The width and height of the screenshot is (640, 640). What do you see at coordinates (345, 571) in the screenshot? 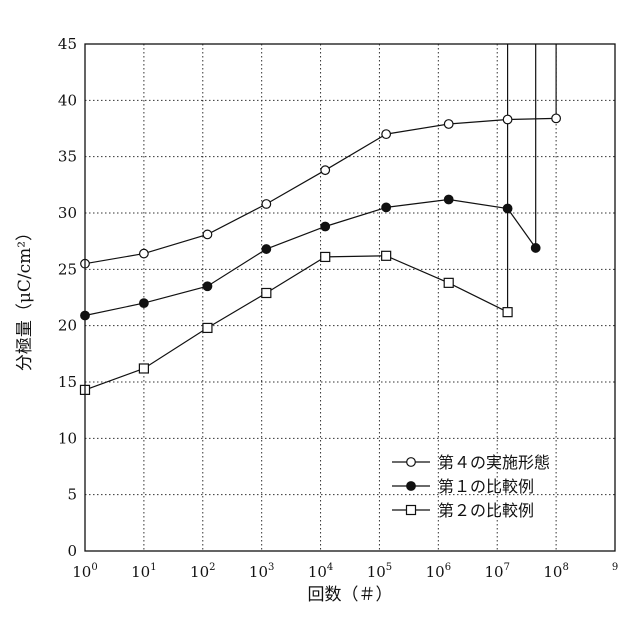
I see `x-tick-labels: 10⁰ 10¹ 10² 10³ 10⁴ 10⁵ 10⁶ 10⁷ 10⁸ 9` at bounding box center [345, 571].